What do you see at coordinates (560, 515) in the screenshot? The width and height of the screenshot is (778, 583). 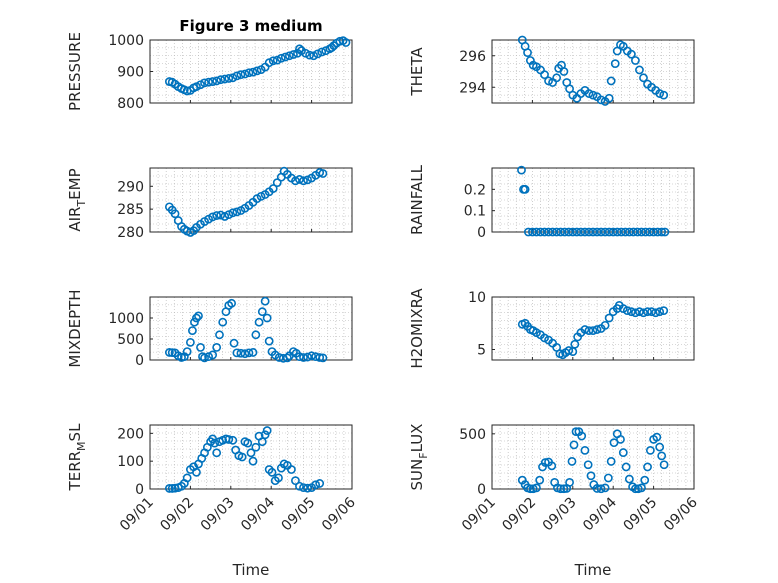 I see `x-tick-label: 09/03` at bounding box center [560, 515].